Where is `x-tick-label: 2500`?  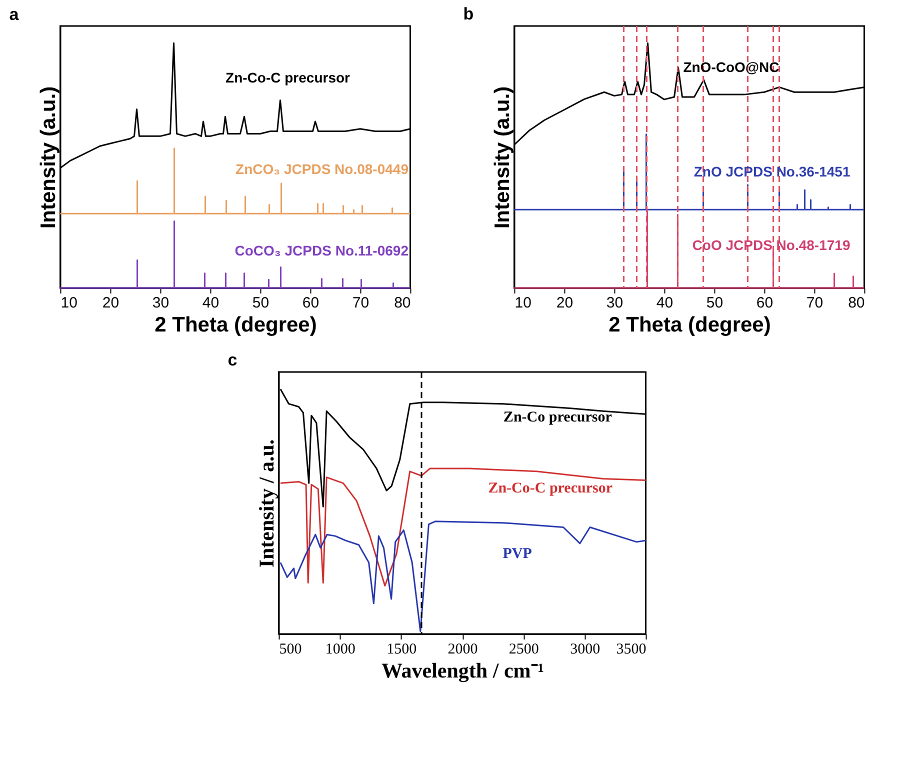
x-tick-label: 2500 is located at coordinates (523, 650).